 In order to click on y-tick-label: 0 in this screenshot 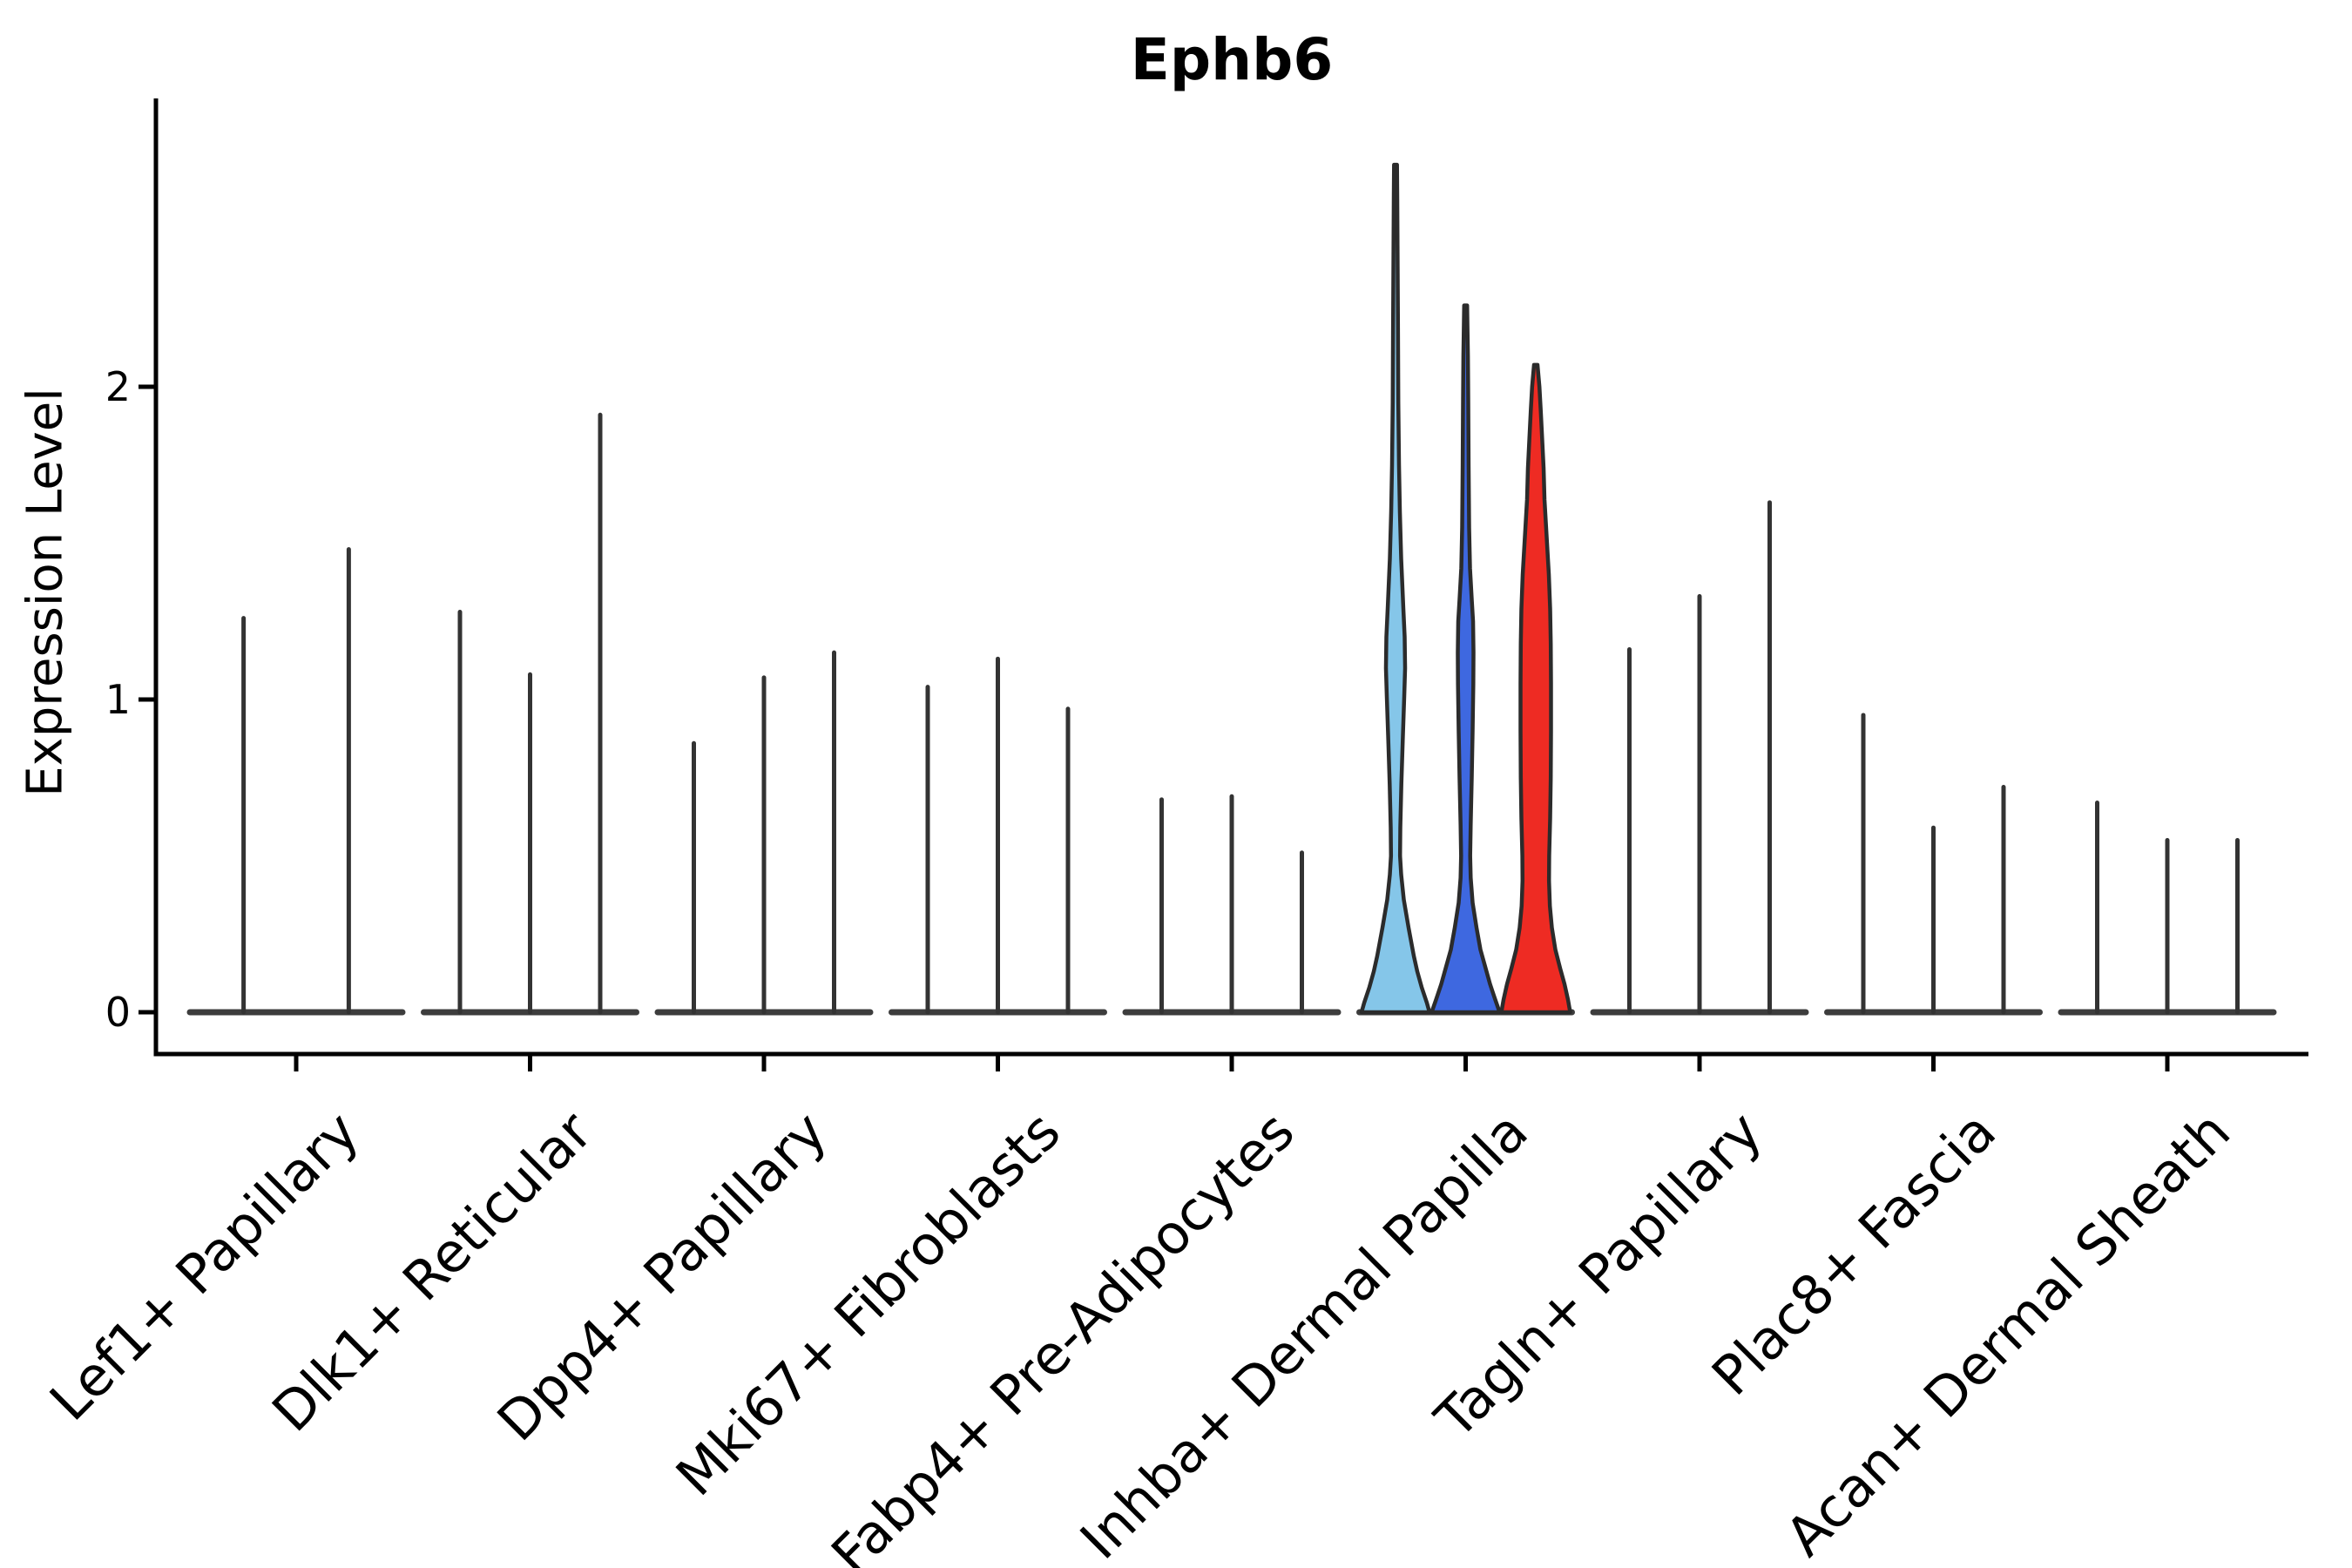, I will do `click(118, 1013)`.